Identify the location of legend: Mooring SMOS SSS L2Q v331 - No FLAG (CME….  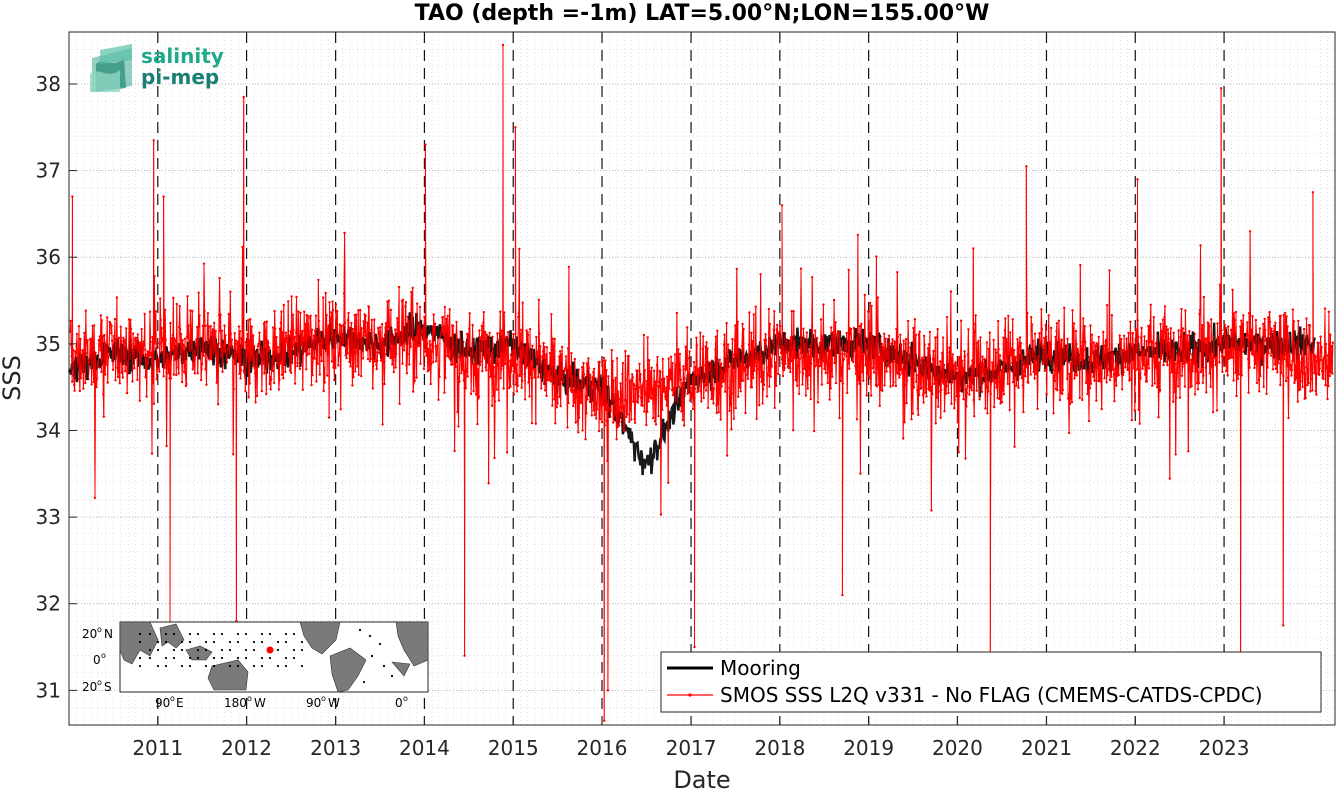
(991, 682).